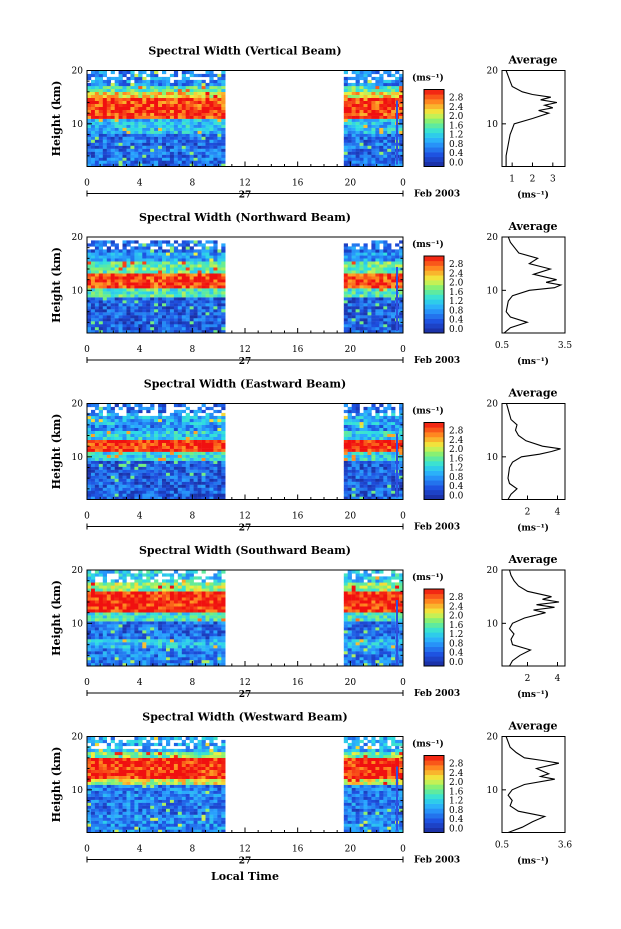  I want to click on colorbar-tick-label: 2.4, so click(456, 441).